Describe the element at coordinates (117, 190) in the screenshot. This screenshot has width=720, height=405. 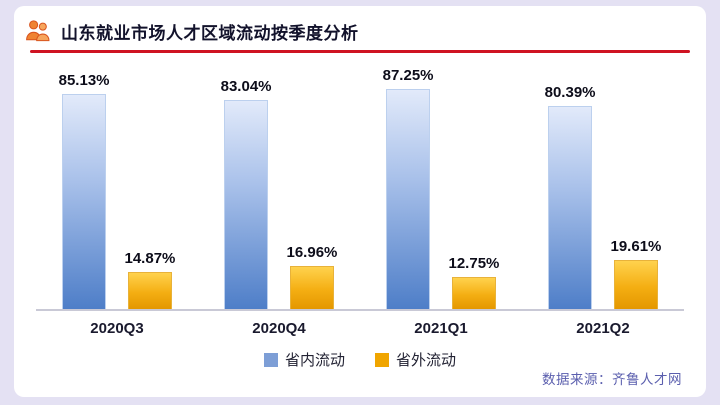
I see `bar-group: 85.13% 14.87%` at that location.